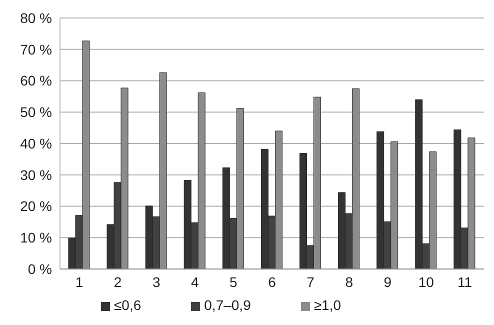 The image size is (494, 325). I want to click on x-tick-label: 3, so click(156, 282).